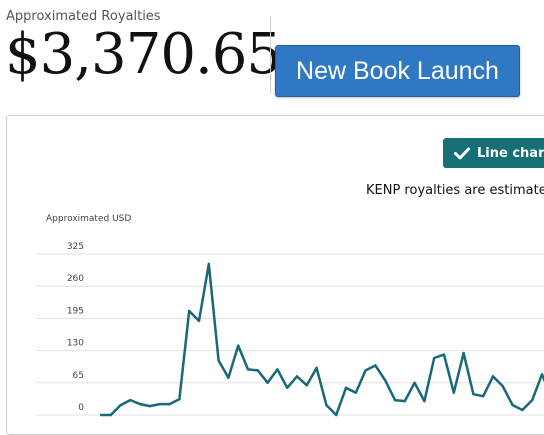 Image resolution: width=544 pixels, height=435 pixels. I want to click on y-tick-label: 130, so click(75, 344).